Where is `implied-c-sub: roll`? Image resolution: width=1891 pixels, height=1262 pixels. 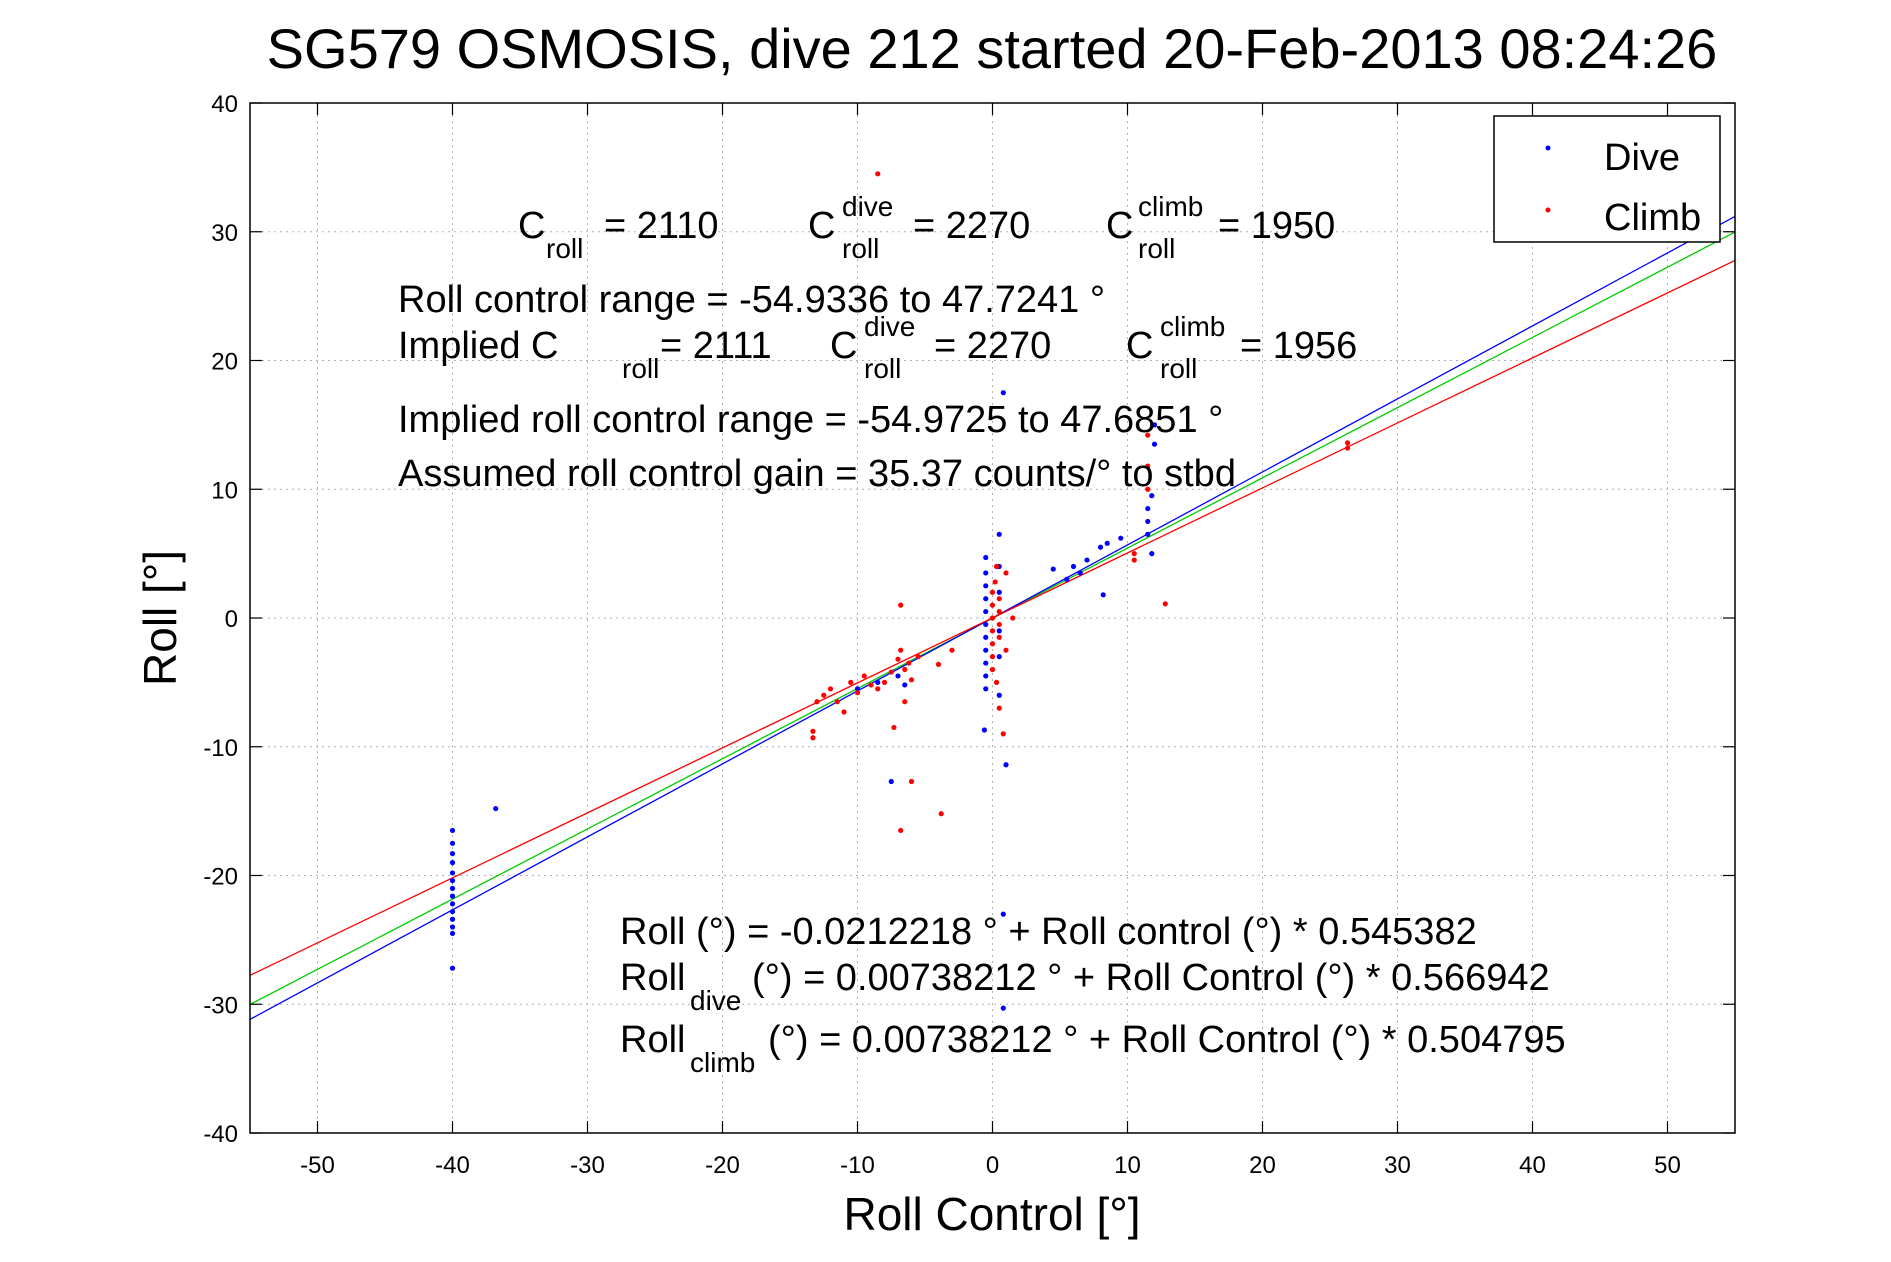
implied-c-sub: roll is located at coordinates (640, 368).